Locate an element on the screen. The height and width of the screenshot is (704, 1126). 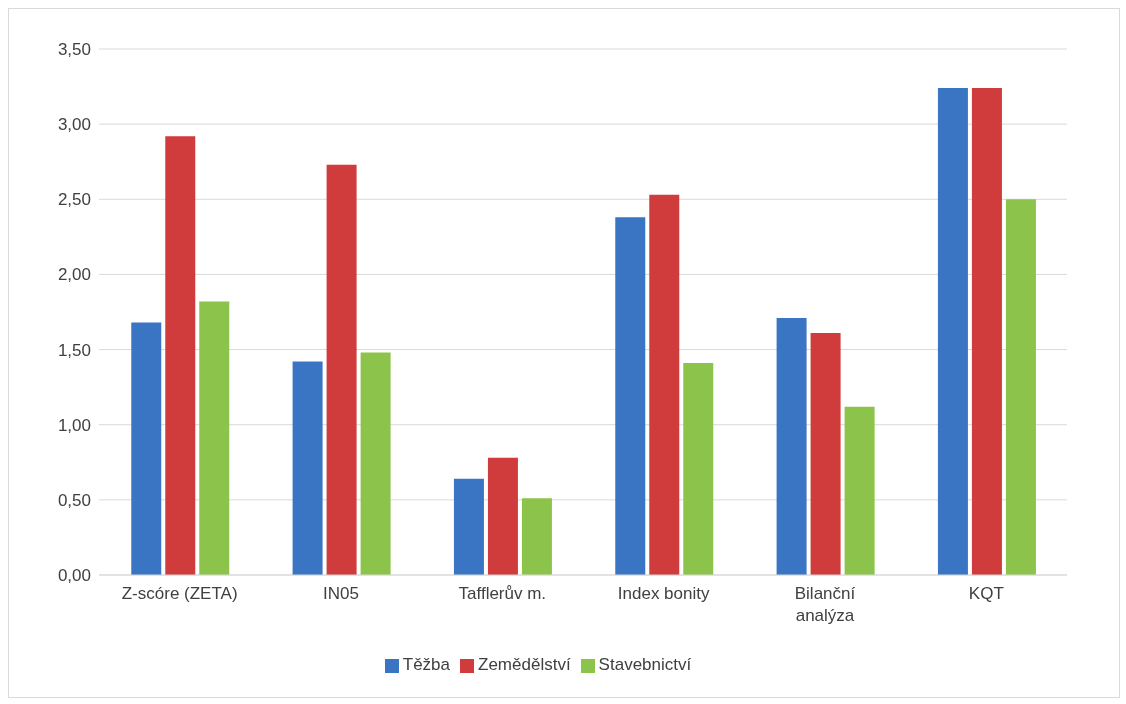
x-tick-label: KQT is located at coordinates (986, 593).